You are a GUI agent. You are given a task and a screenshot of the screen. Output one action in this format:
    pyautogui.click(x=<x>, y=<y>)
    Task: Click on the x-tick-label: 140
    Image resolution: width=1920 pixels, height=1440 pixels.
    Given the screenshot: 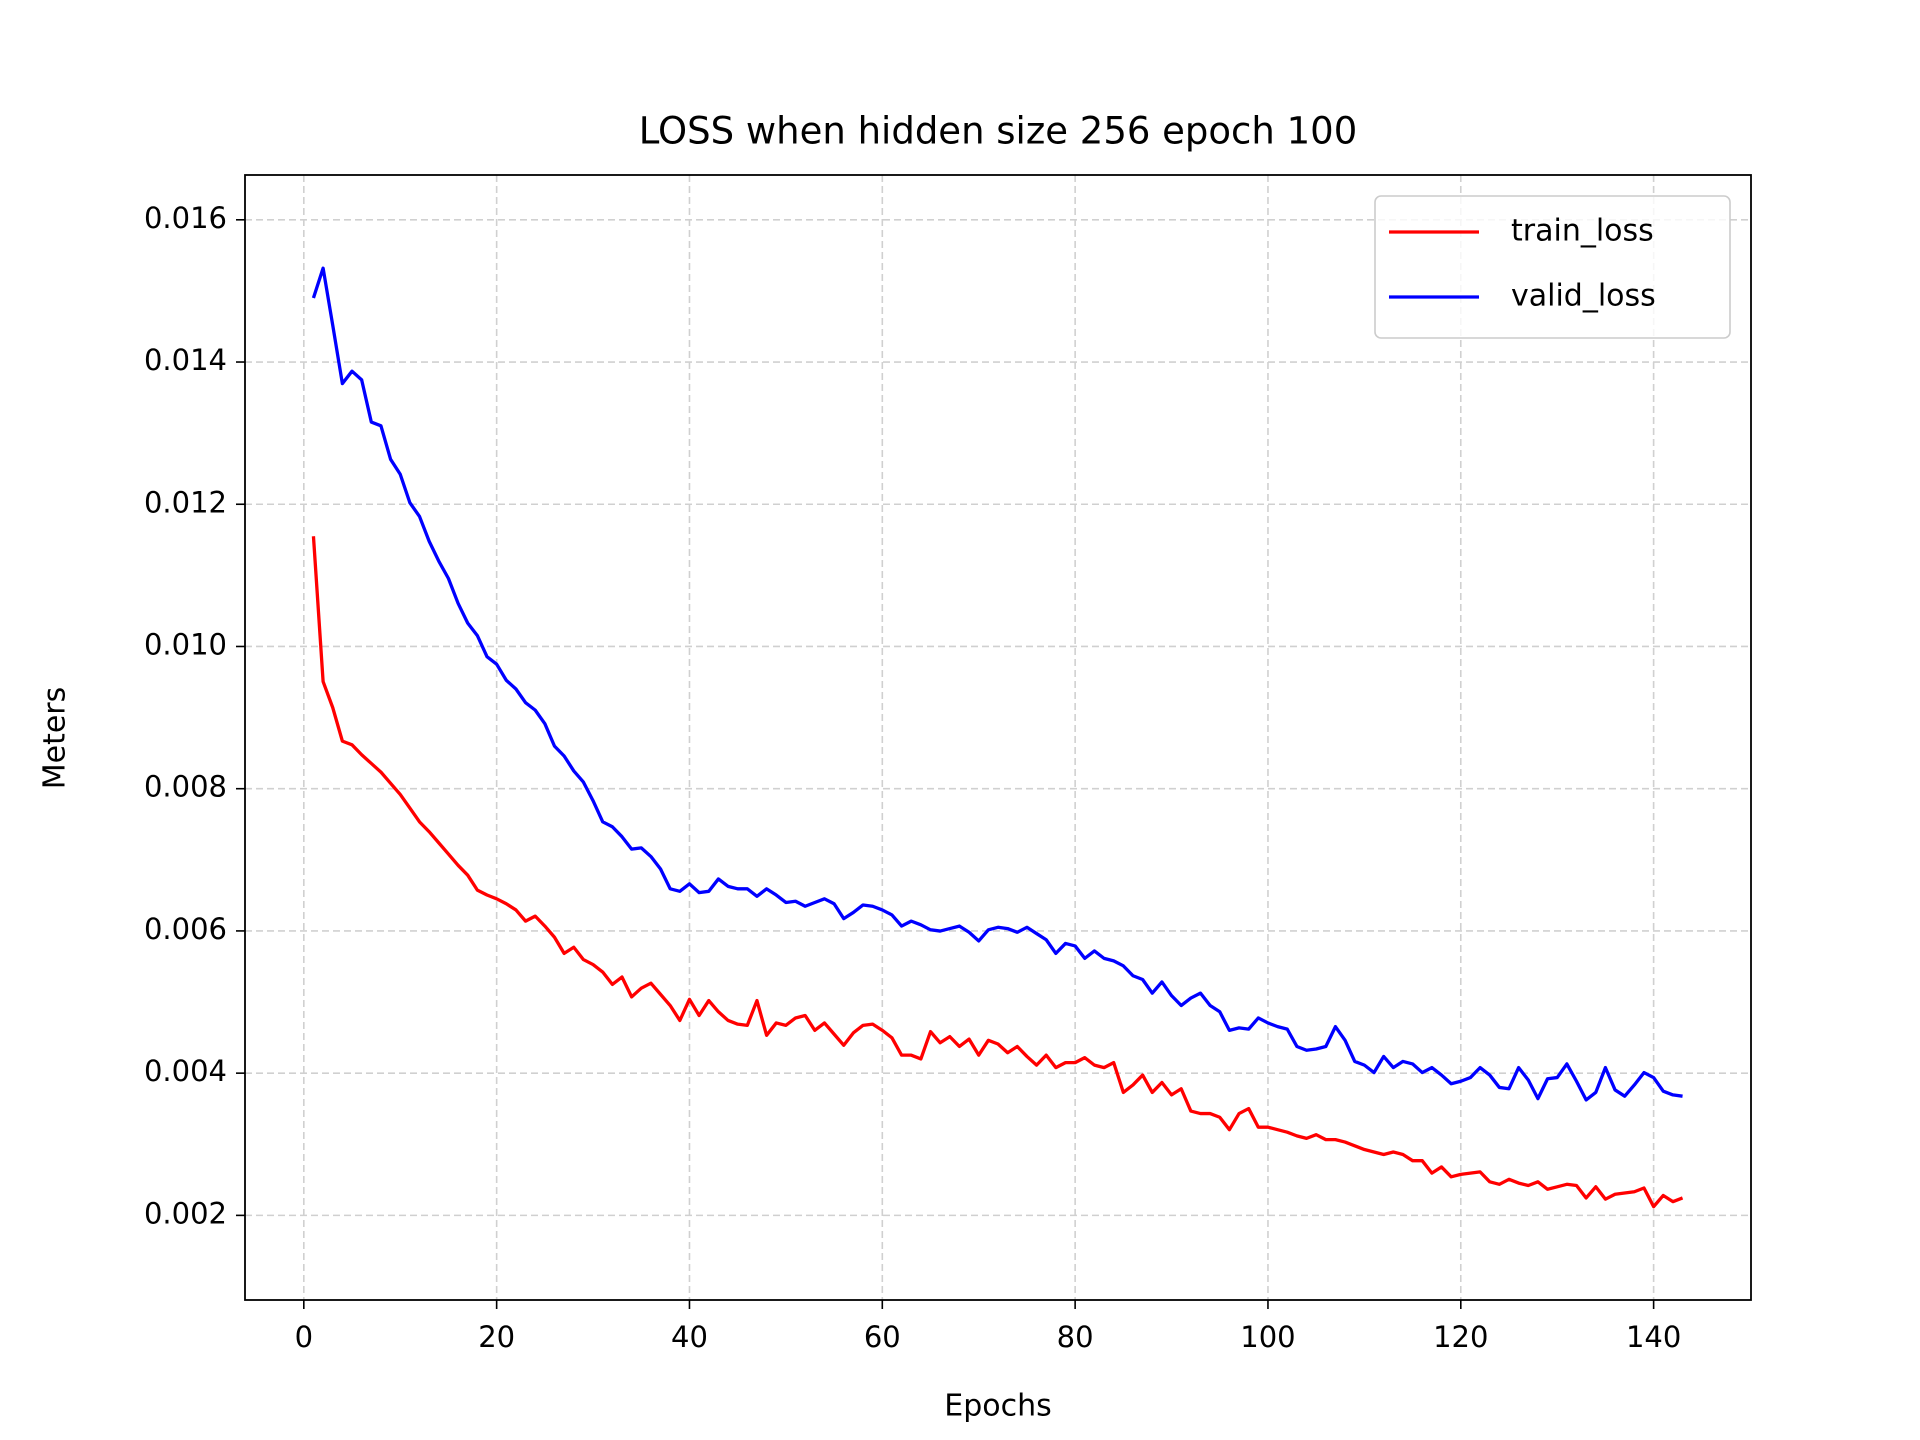 What is the action you would take?
    pyautogui.click(x=1653, y=1337)
    